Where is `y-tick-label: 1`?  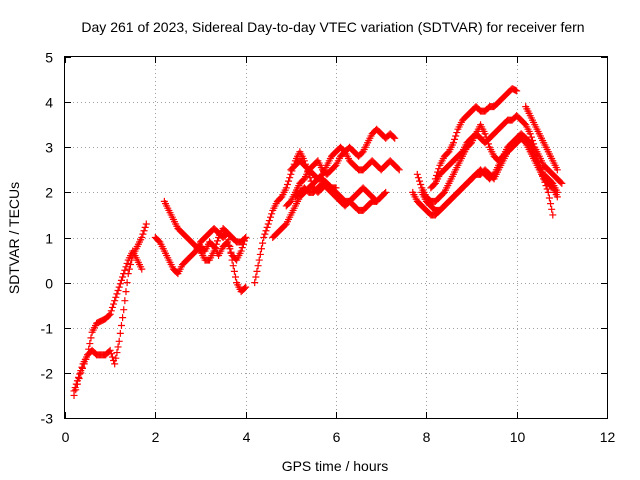
y-tick-label: 1 is located at coordinates (49, 239).